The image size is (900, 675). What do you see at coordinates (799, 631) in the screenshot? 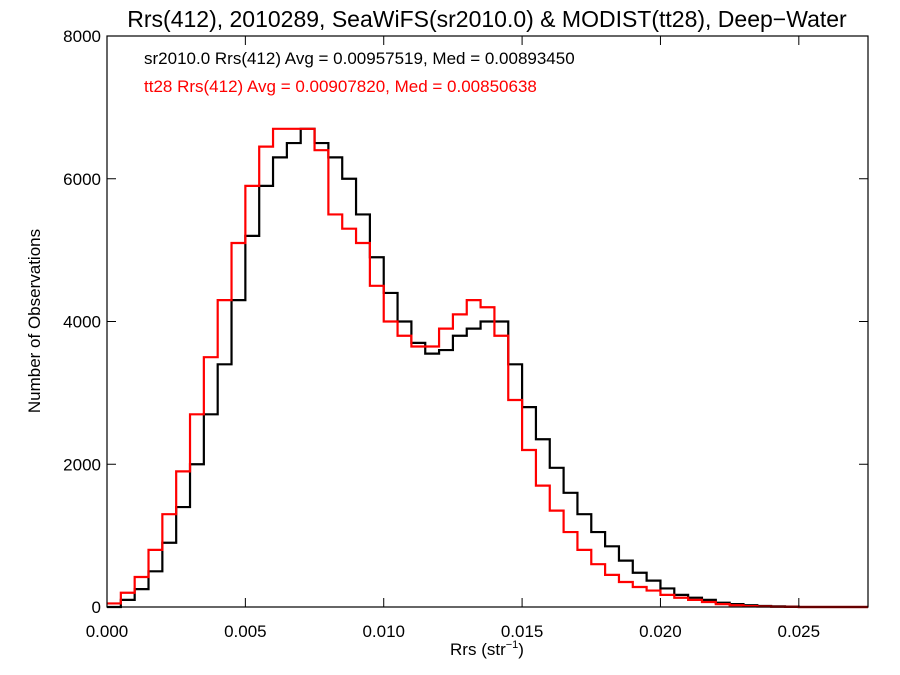
I see `x-tick-label: 0.025` at bounding box center [799, 631].